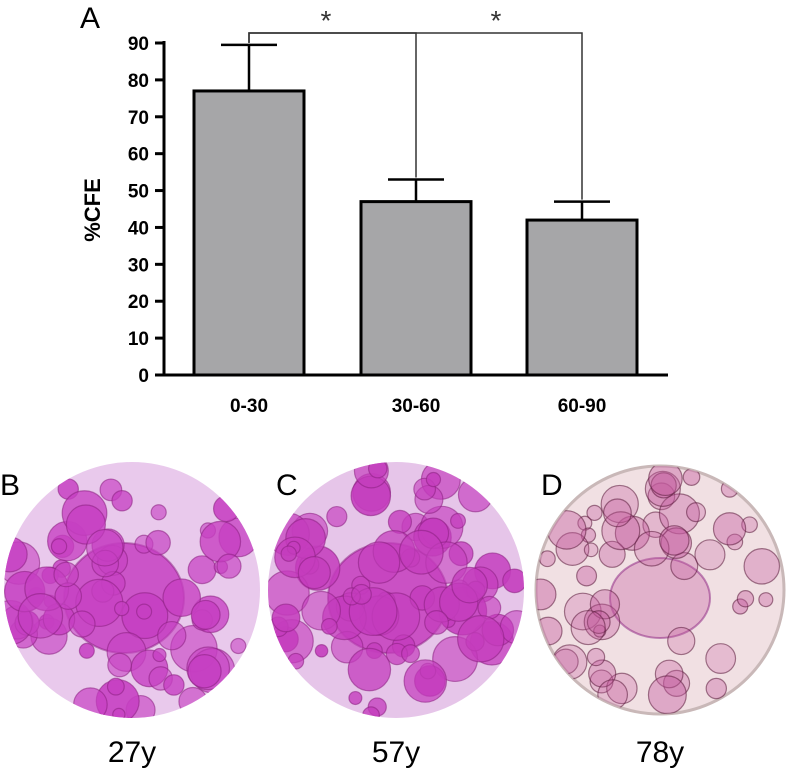  I want to click on y-tick-label: 30, so click(138, 265).